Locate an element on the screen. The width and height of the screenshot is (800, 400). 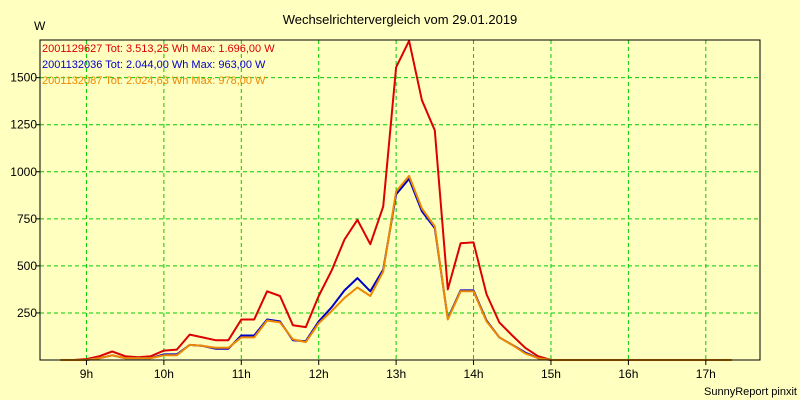
x-tick-label: 10h is located at coordinates (164, 374).